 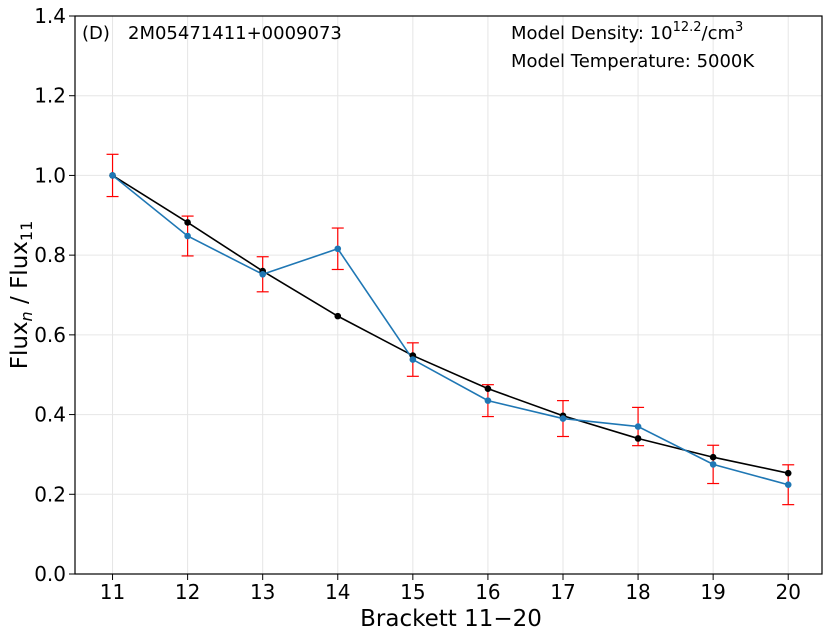 What do you see at coordinates (235, 33) in the screenshot?
I see `object-name: 2M05471411+0009073` at bounding box center [235, 33].